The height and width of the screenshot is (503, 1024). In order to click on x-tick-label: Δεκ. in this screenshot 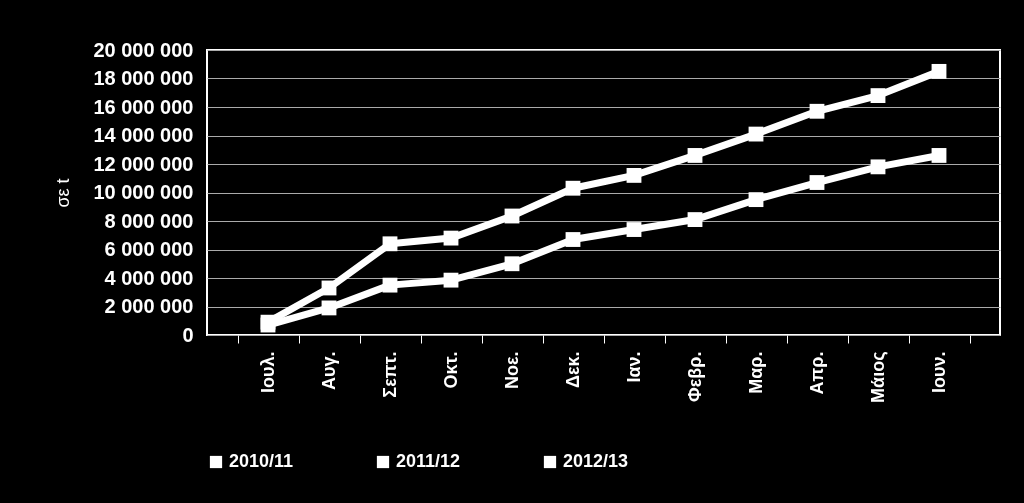, I will do `click(572, 370)`.